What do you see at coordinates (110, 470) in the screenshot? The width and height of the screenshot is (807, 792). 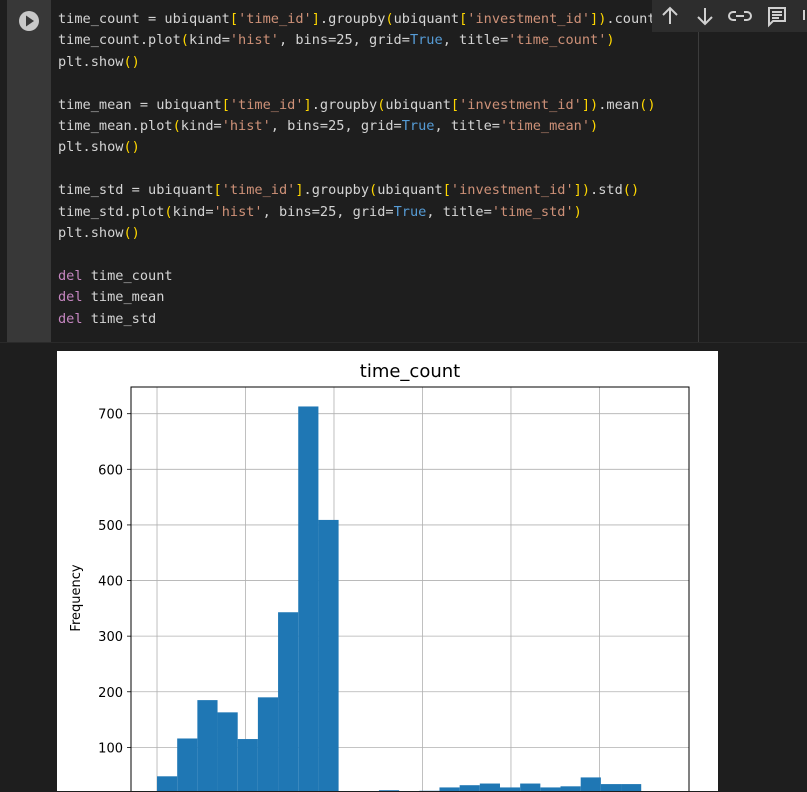 I see `y-tick-label: 600` at bounding box center [110, 470].